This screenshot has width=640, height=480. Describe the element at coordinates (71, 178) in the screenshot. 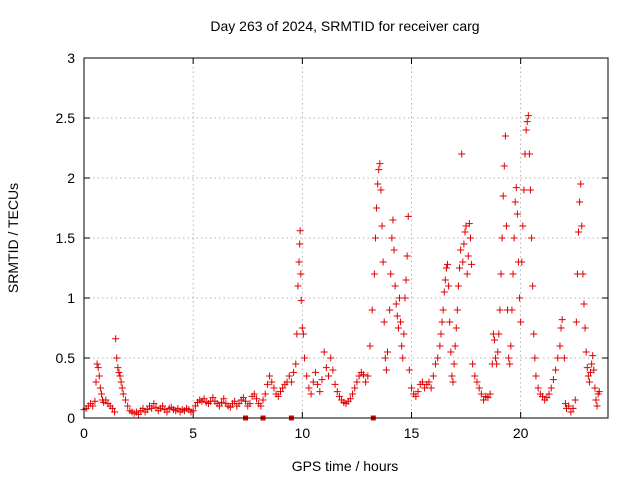

I see `y-tick-label: 2` at that location.